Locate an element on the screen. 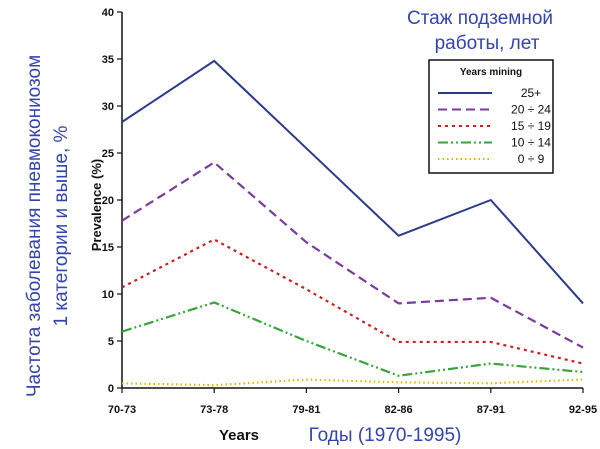 The width and height of the screenshot is (600, 449). y-tick-label: 15 is located at coordinates (108, 248).